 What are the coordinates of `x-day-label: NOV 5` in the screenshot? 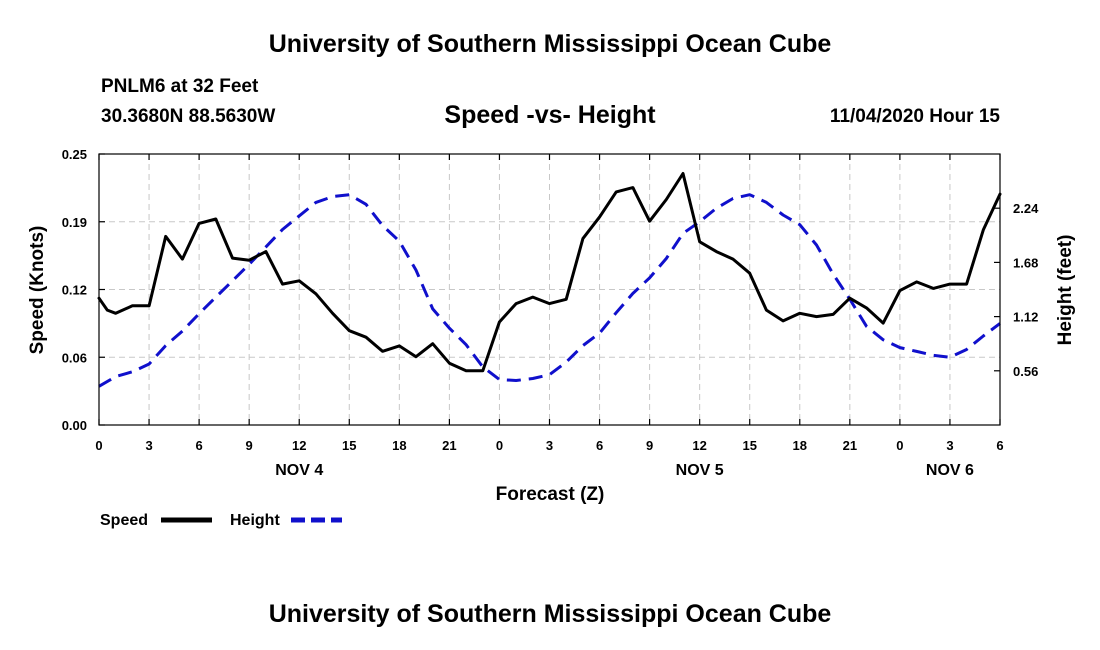 It's located at (700, 470).